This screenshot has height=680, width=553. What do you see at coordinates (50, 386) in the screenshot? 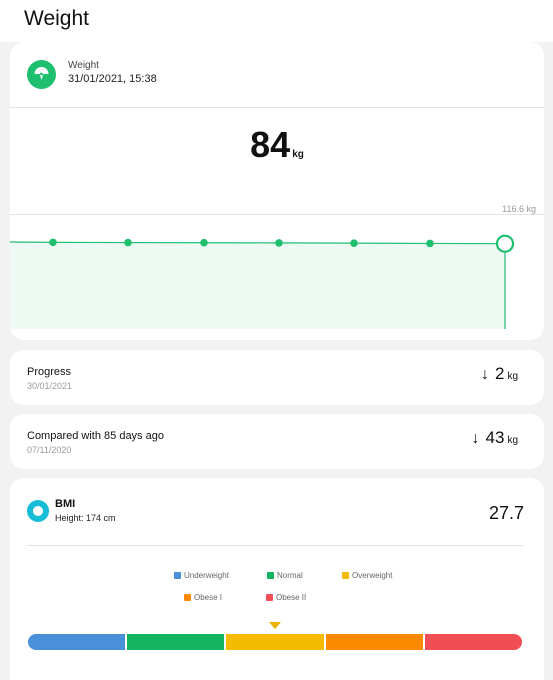
I see `progress-date: 30/01/2021` at bounding box center [50, 386].